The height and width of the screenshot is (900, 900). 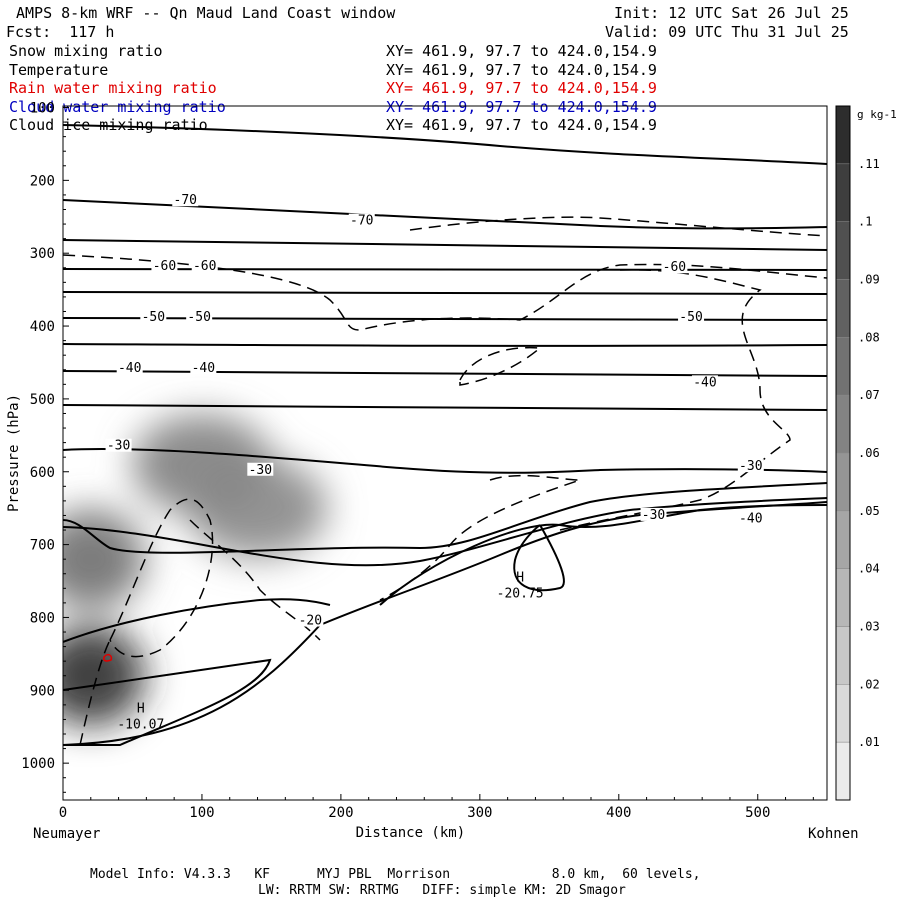 I want to click on x-tick-label: 500, so click(x=757, y=813).